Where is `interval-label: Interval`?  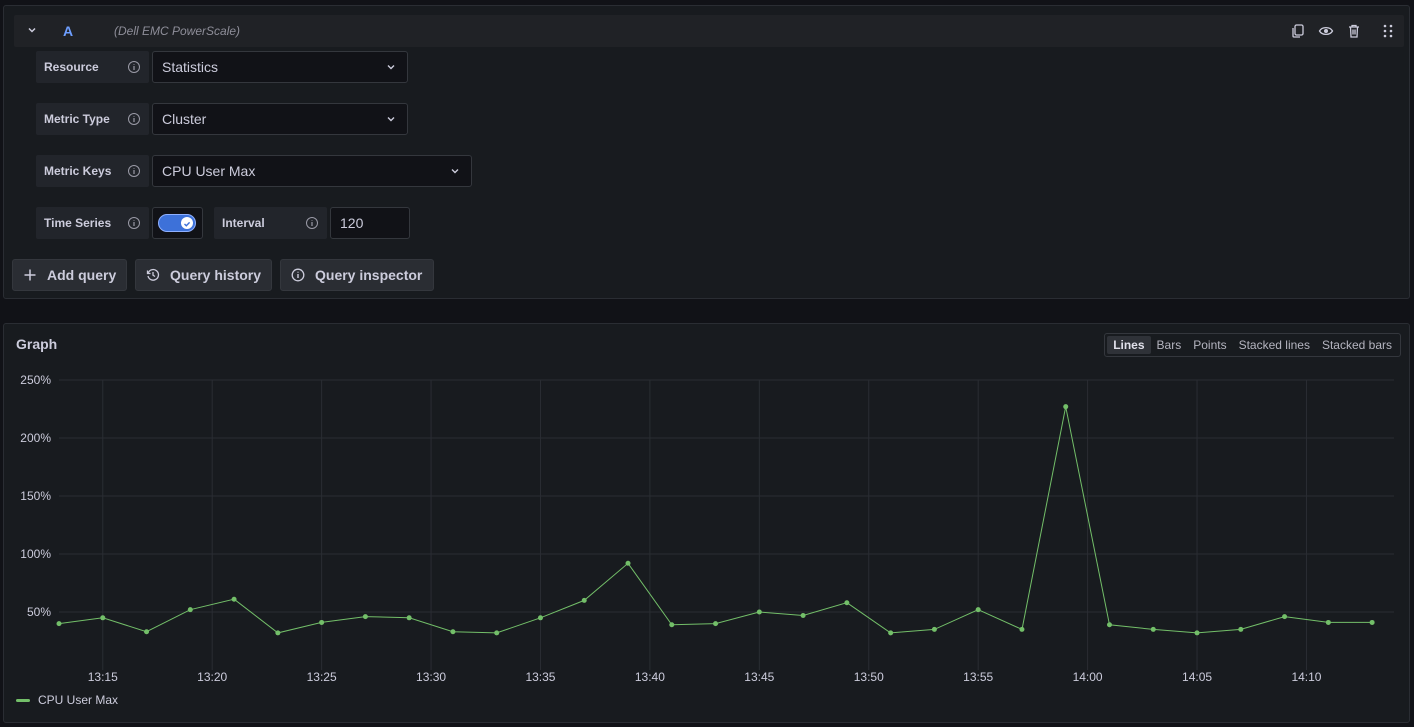
interval-label: Interval is located at coordinates (270, 223).